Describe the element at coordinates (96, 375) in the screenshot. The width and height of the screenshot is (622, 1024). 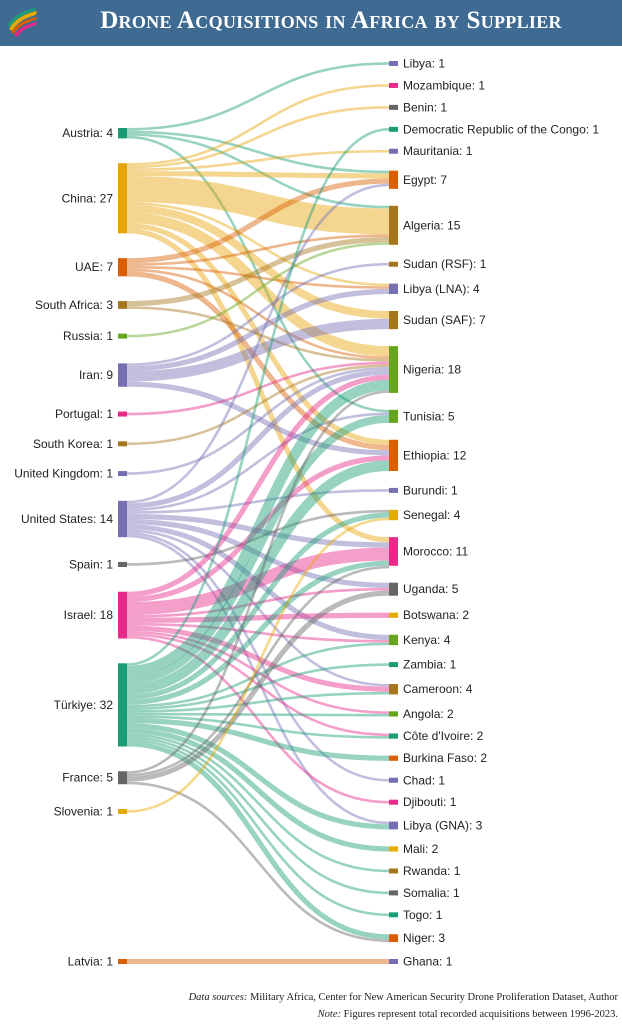
I see `label-iran: Iran: 9` at that location.